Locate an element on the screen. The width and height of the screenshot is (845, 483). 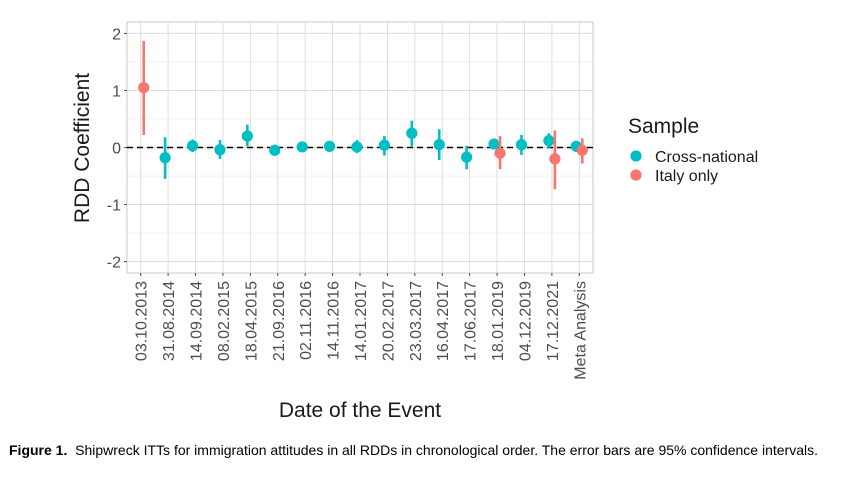
y-tick-label: -2 is located at coordinates (114, 263).